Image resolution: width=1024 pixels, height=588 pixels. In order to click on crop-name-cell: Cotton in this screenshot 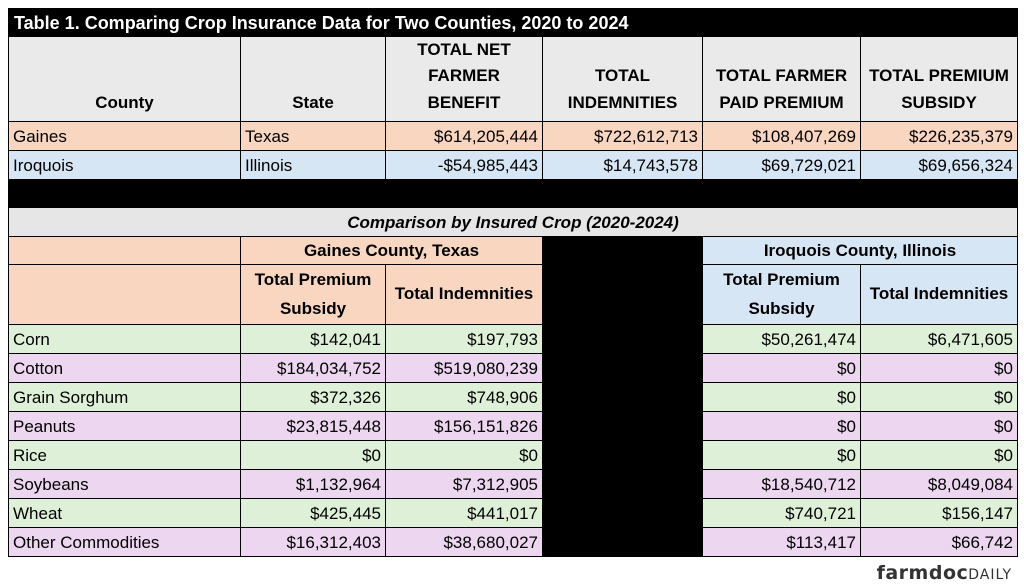, I will do `click(124, 368)`.